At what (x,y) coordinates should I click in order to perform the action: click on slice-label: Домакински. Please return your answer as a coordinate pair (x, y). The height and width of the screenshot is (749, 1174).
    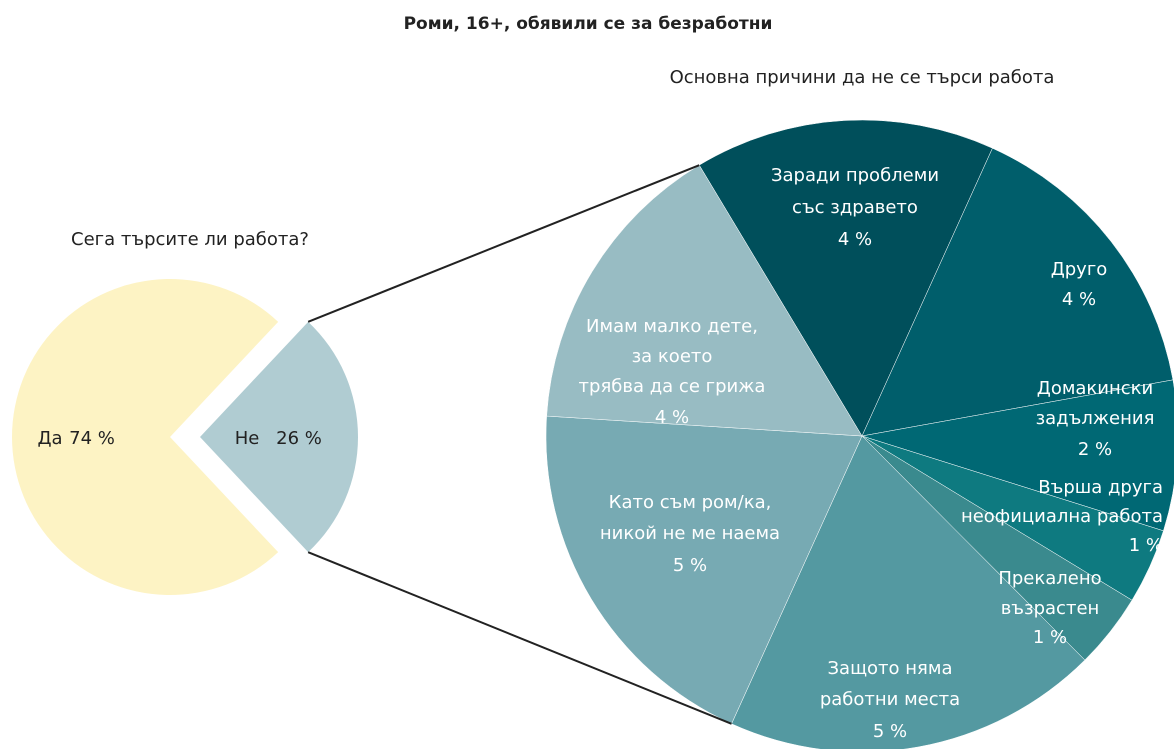
    Looking at the image, I should click on (1095, 388).